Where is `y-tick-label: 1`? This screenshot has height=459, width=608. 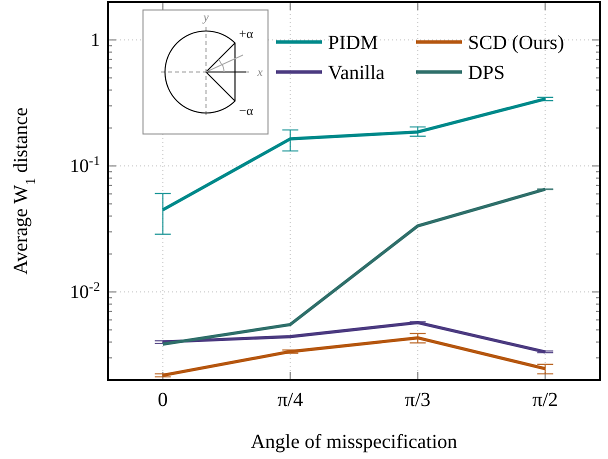
y-tick-label: 1 is located at coordinates (95, 40).